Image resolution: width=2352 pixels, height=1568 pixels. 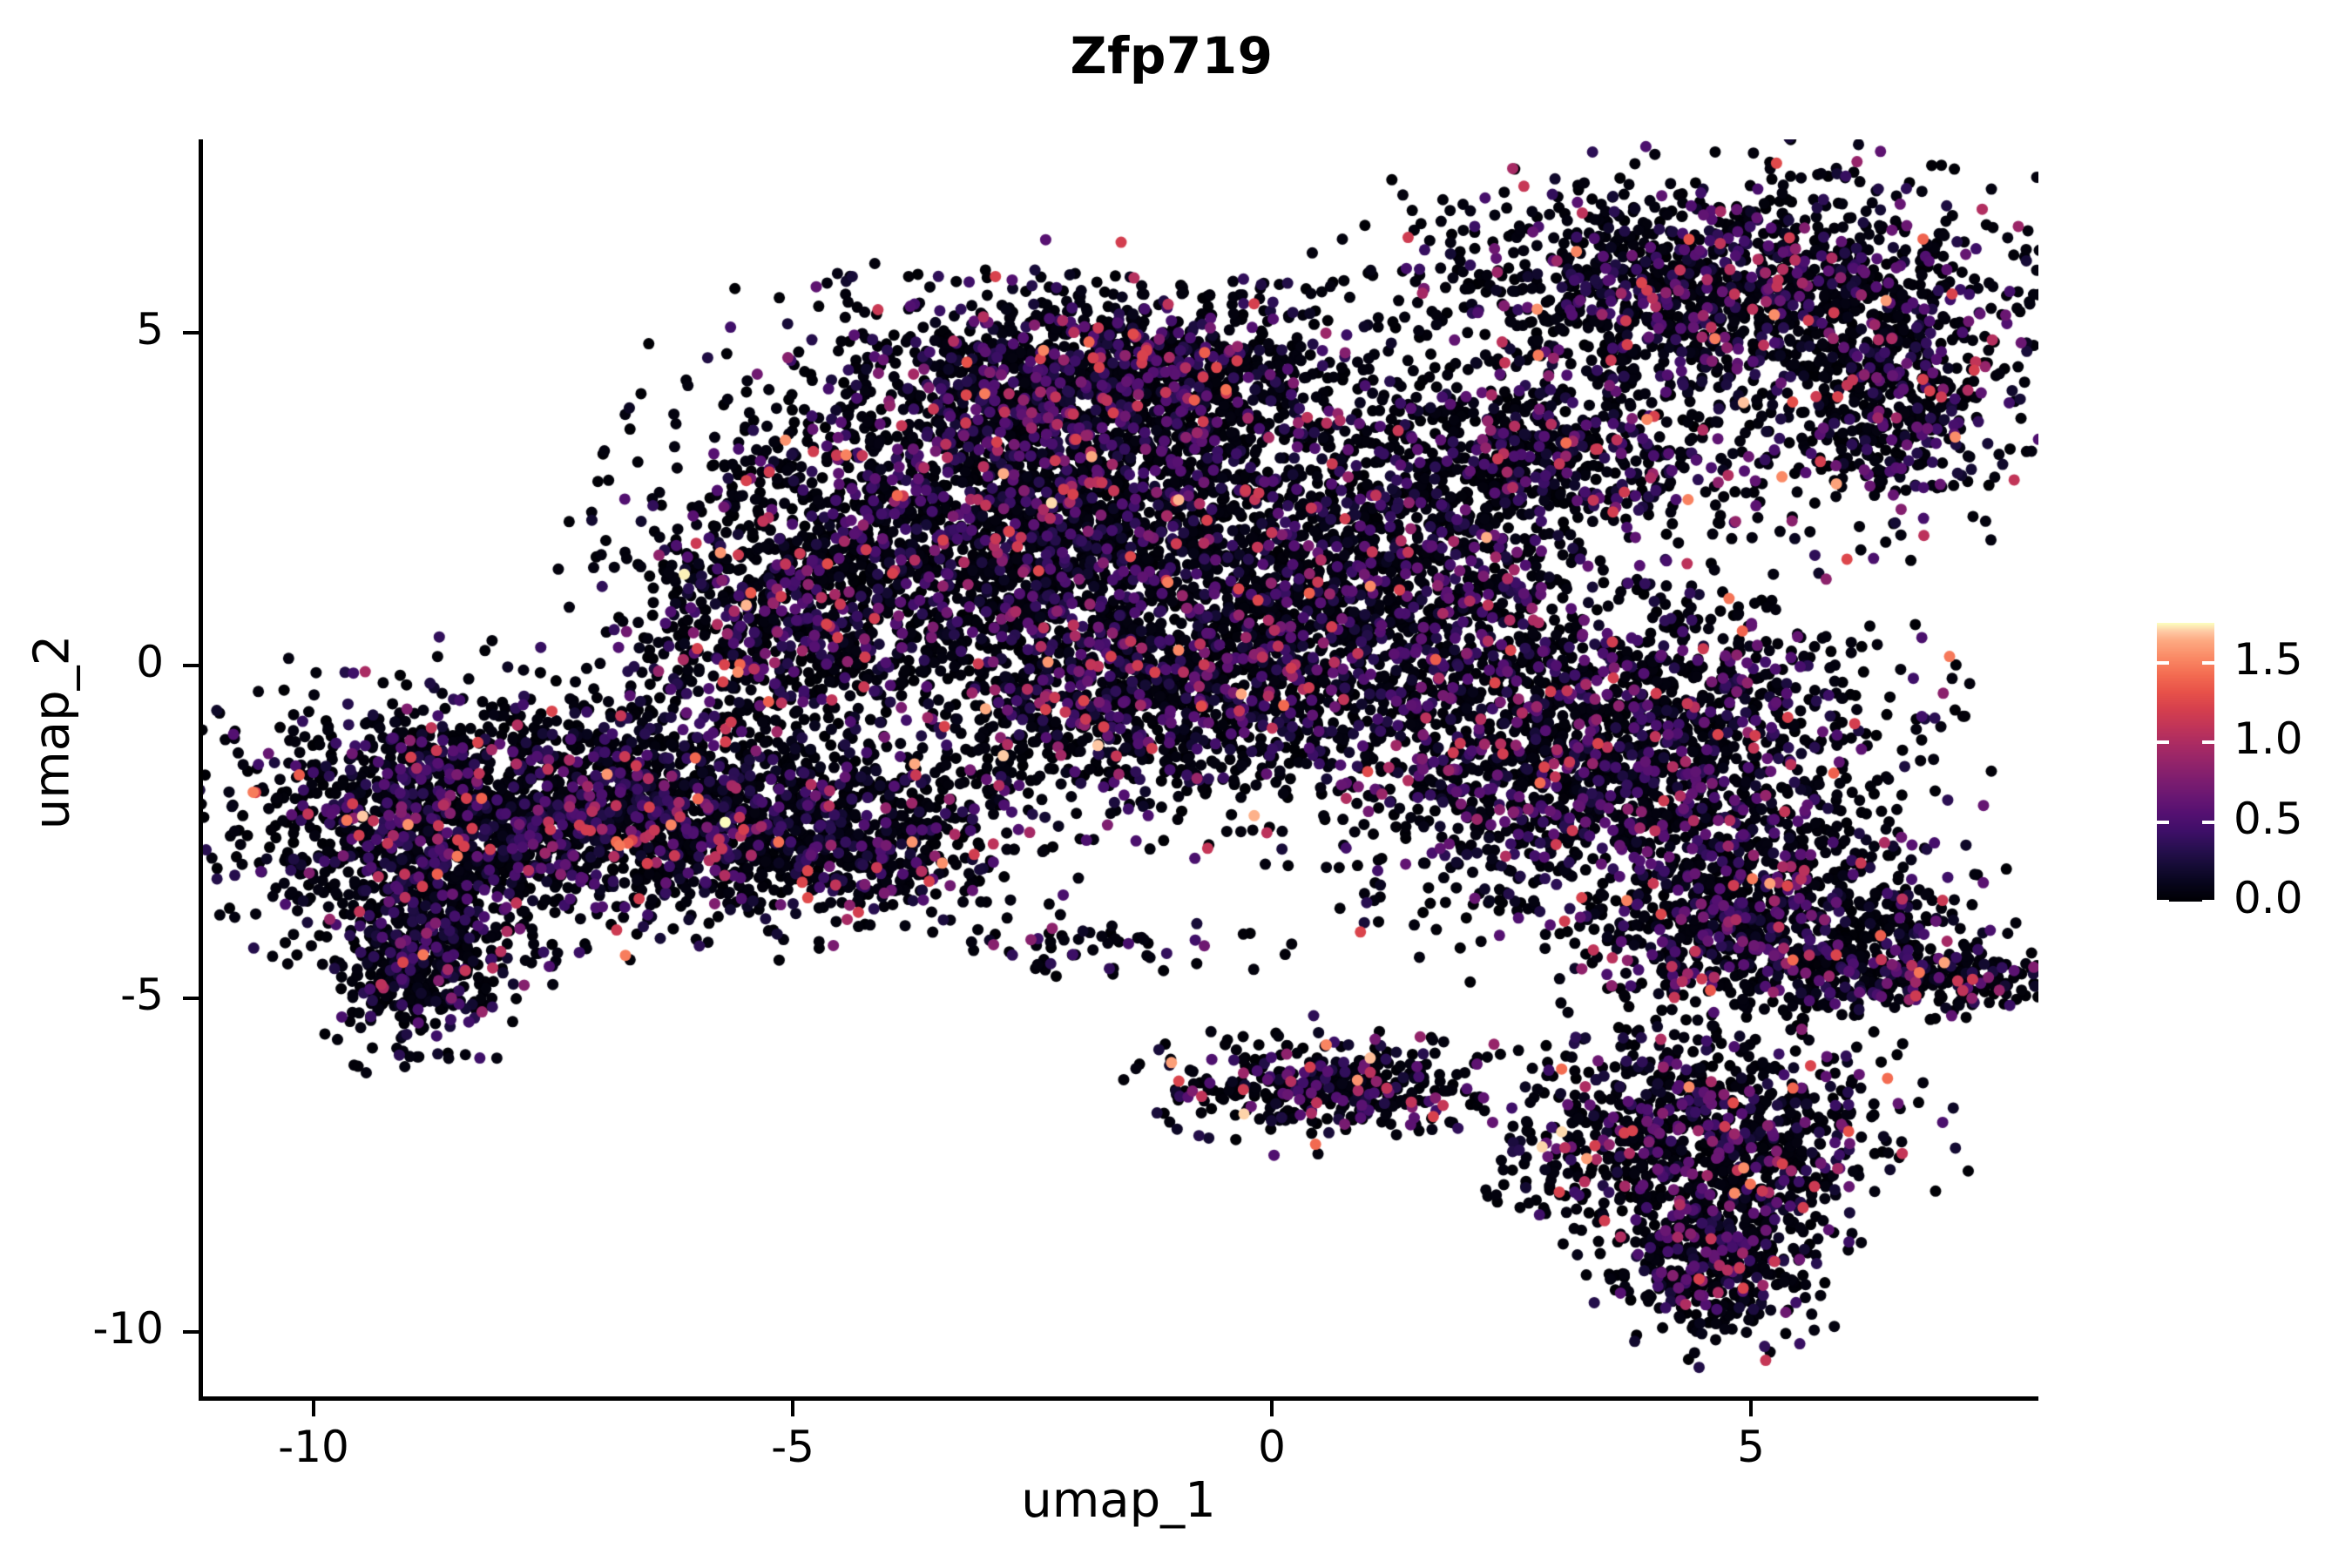 What do you see at coordinates (2268, 659) in the screenshot?
I see `colorbar-tick-label: 1.5` at bounding box center [2268, 659].